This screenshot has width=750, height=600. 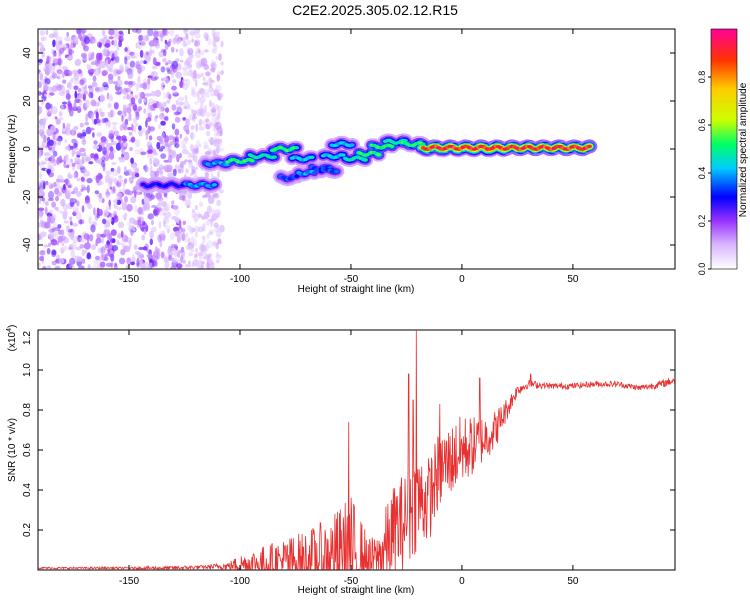 I want to click on colorbar-tick-label: 0.0, so click(x=702, y=269).